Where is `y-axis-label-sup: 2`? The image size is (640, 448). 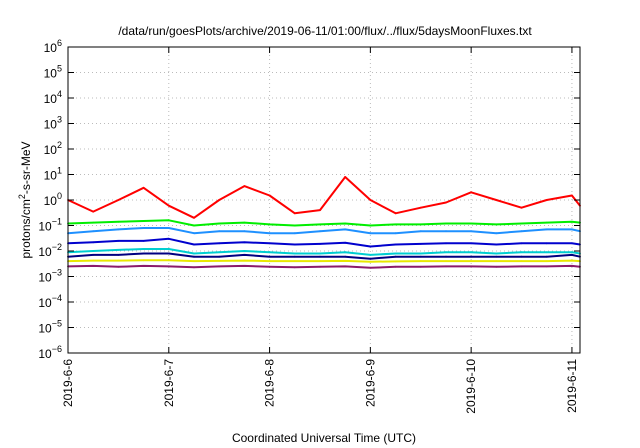
y-axis-label-sup: 2 is located at coordinates (22, 196).